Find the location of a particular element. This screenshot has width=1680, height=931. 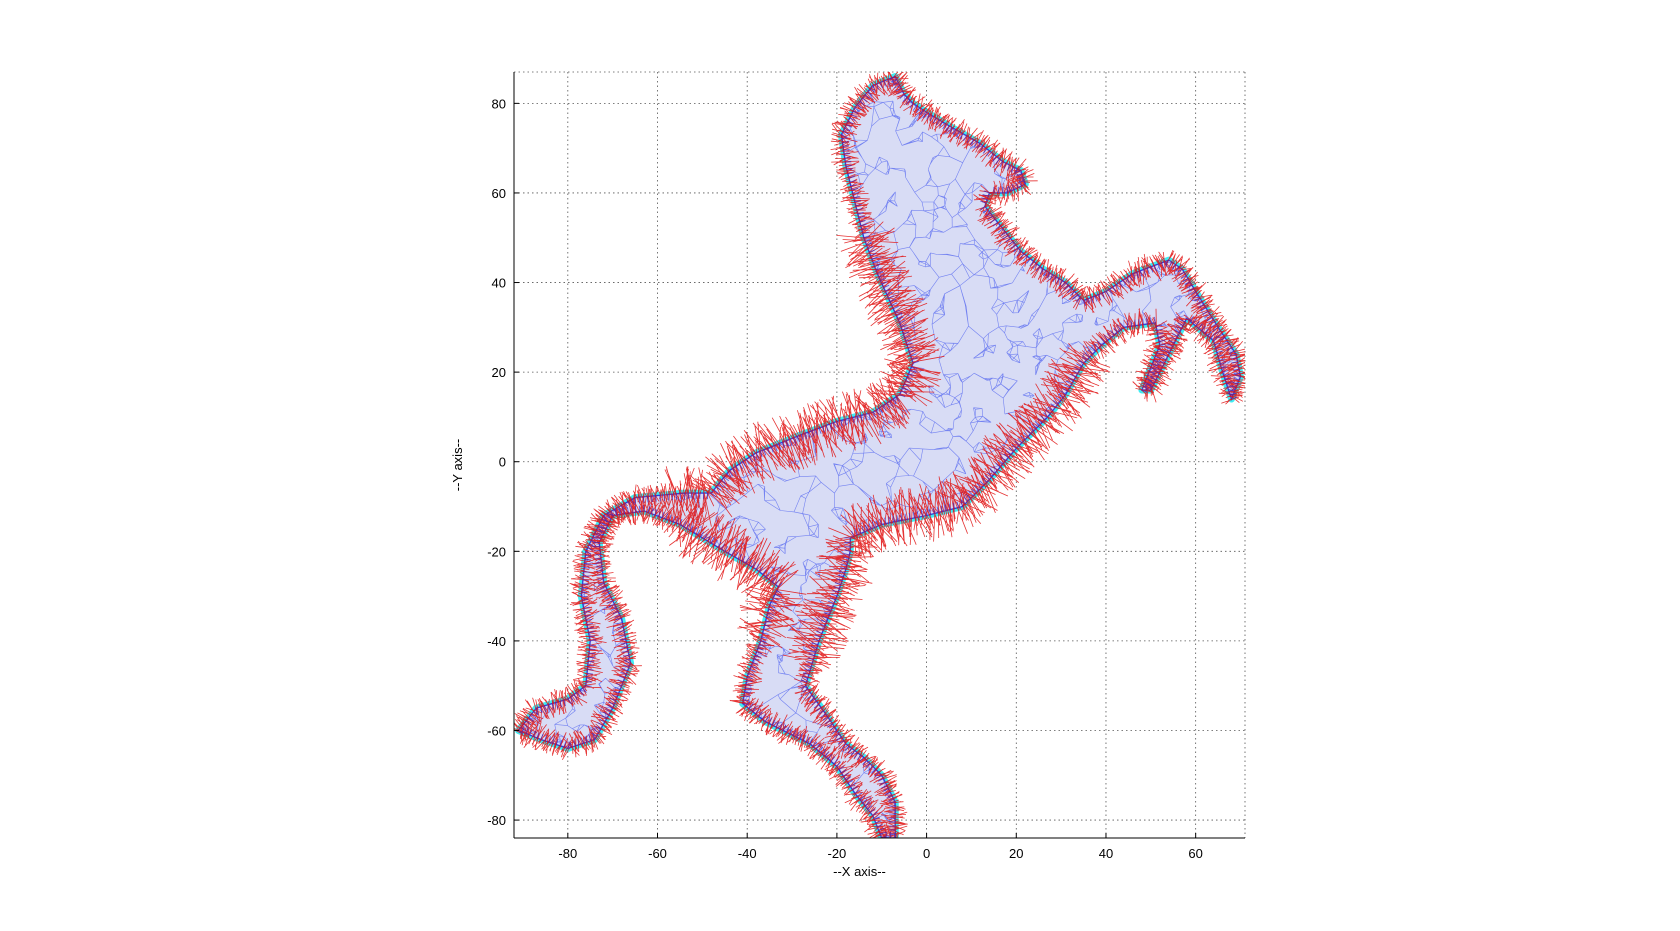

x-axis-label: --X axis-- is located at coordinates (859, 871).